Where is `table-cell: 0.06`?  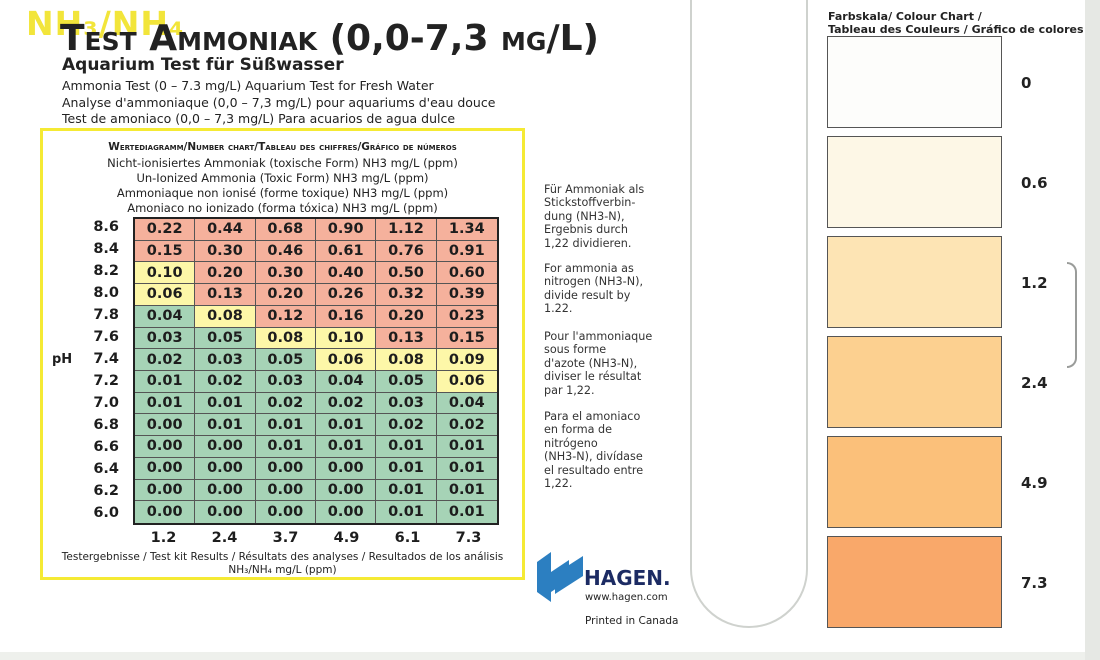 table-cell: 0.06 is located at coordinates (346, 360).